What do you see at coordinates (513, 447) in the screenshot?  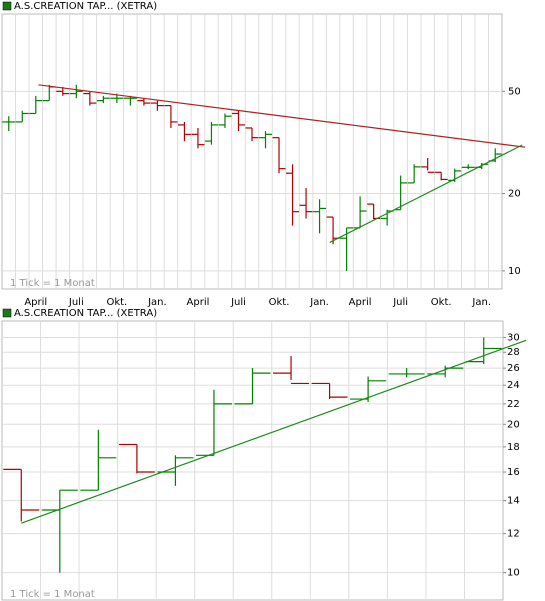 I see `y-tick-label: 18` at bounding box center [513, 447].